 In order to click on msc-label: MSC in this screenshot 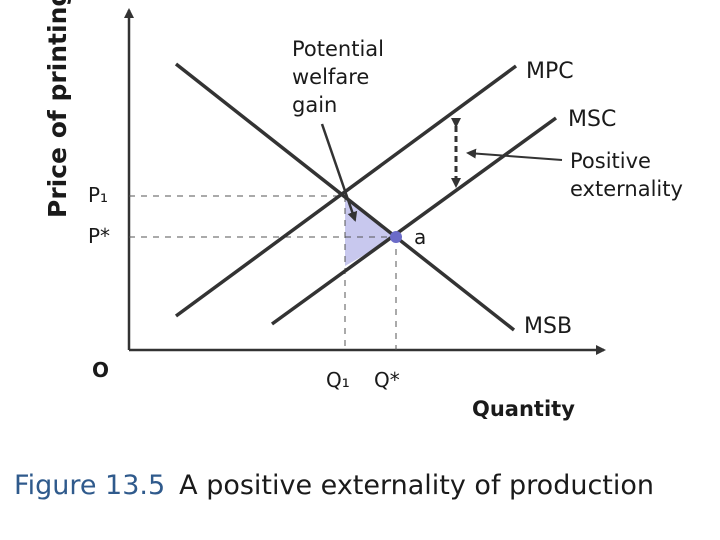, I will do `click(592, 119)`.